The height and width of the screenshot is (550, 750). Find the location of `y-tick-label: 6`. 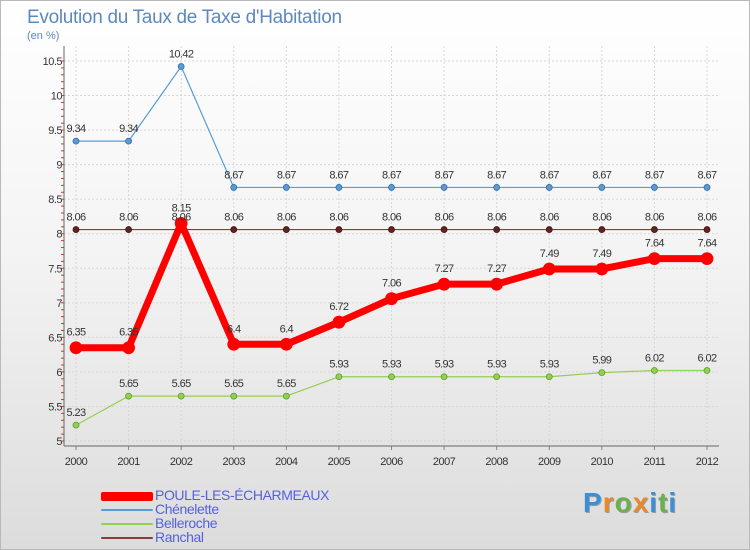

y-tick-label: 6 is located at coordinates (59, 373).